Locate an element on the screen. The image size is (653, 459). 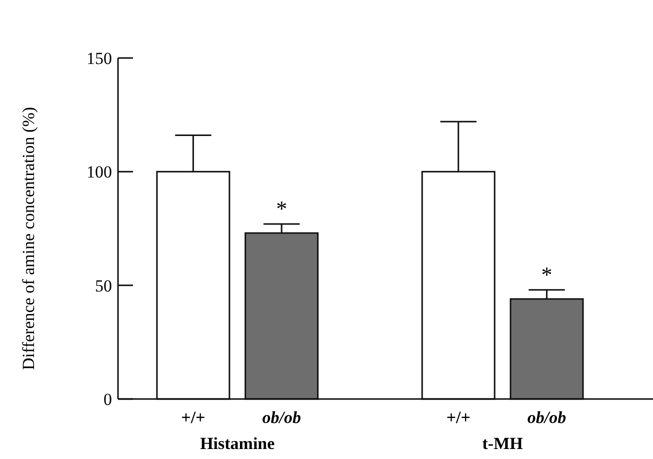
y-axis-title: Difference of amine concentration (%) is located at coordinates (28, 238).